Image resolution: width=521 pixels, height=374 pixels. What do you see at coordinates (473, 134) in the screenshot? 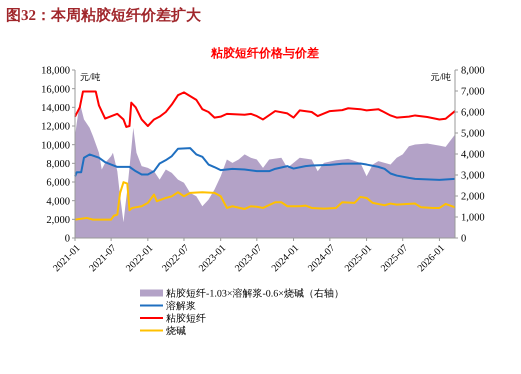
I see `y2-tick-label: 5,000` at bounding box center [473, 134].